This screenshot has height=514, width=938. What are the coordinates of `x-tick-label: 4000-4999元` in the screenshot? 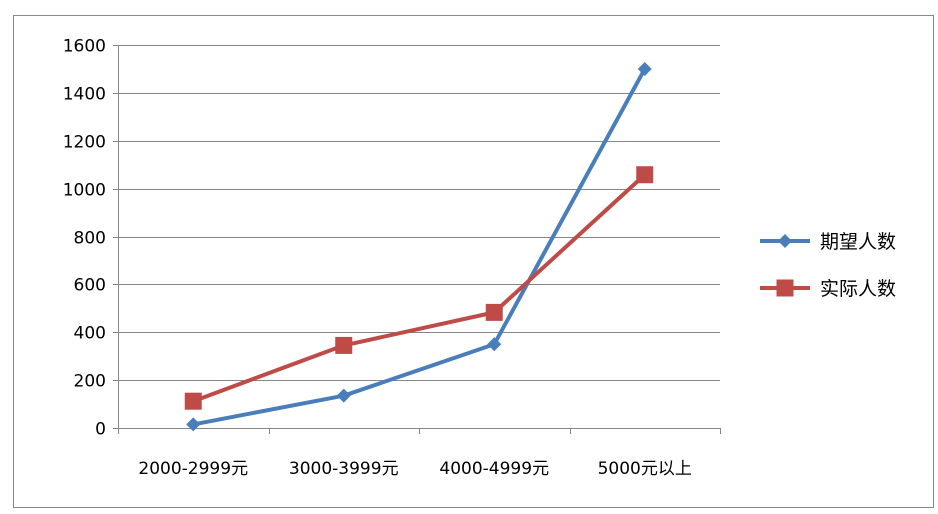 It's located at (494, 469).